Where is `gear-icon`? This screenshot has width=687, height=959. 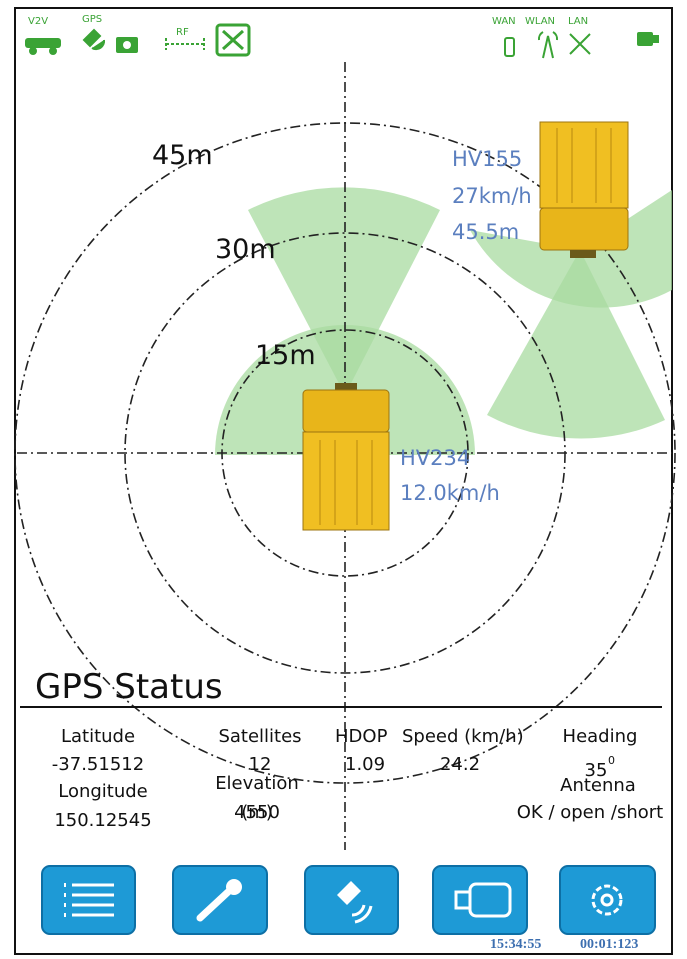
gear-icon is located at coordinates (607, 900).